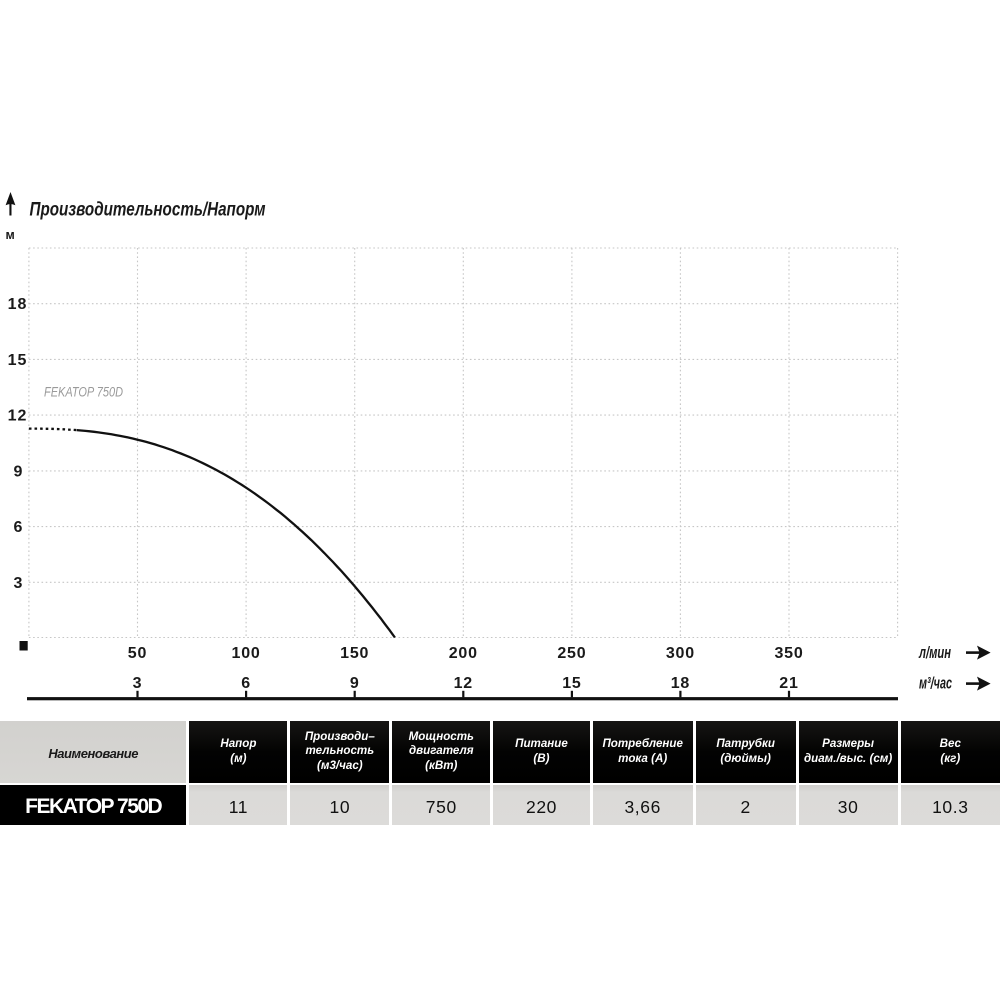  I want to click on svg-text: 300, so click(680, 653).